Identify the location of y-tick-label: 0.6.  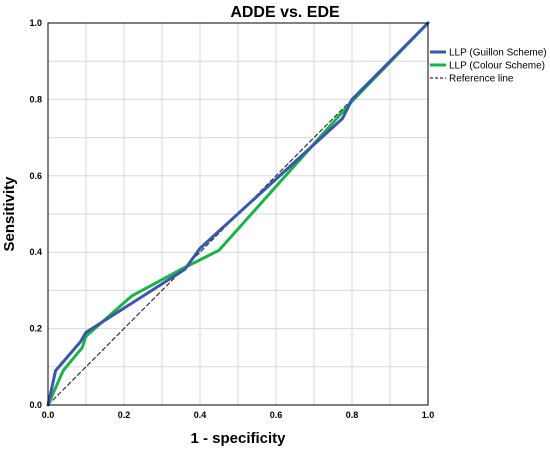
(35, 176).